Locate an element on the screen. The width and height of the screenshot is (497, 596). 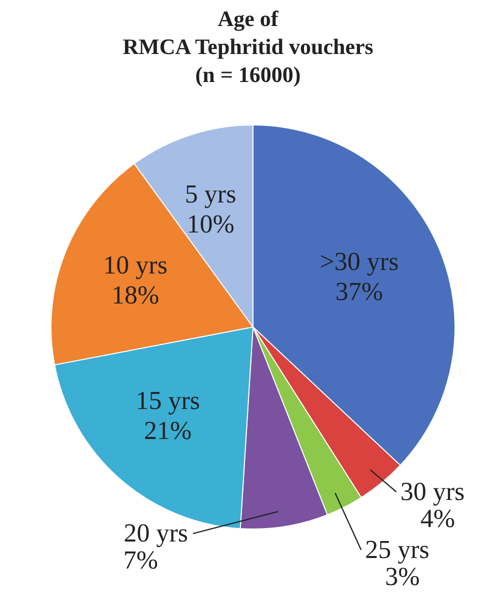
data-label: 18% is located at coordinates (135, 295).